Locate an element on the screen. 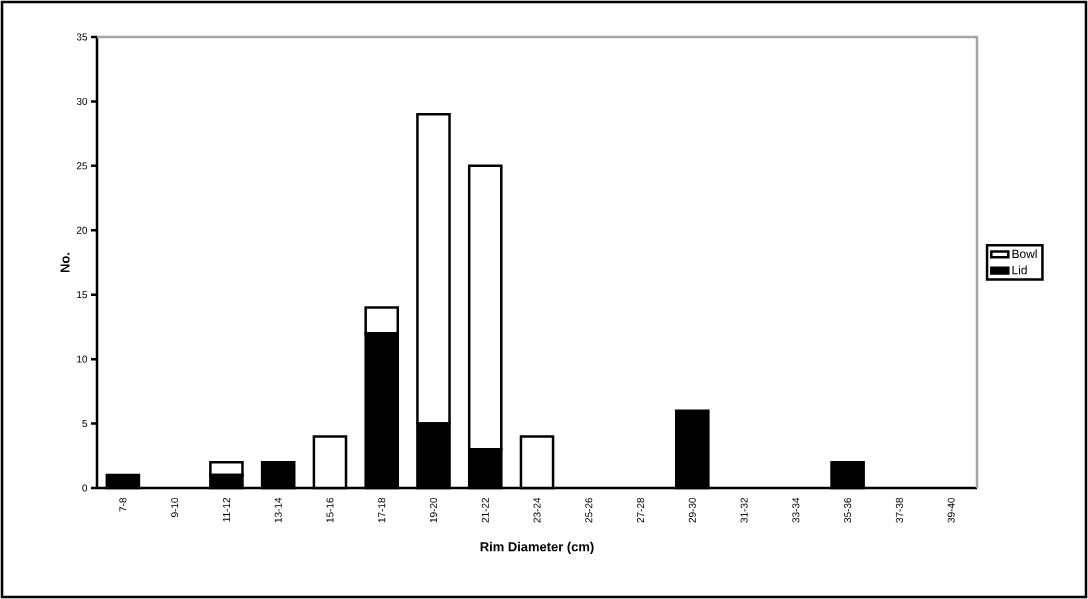  x-tick-label: 9-10 is located at coordinates (175, 507).